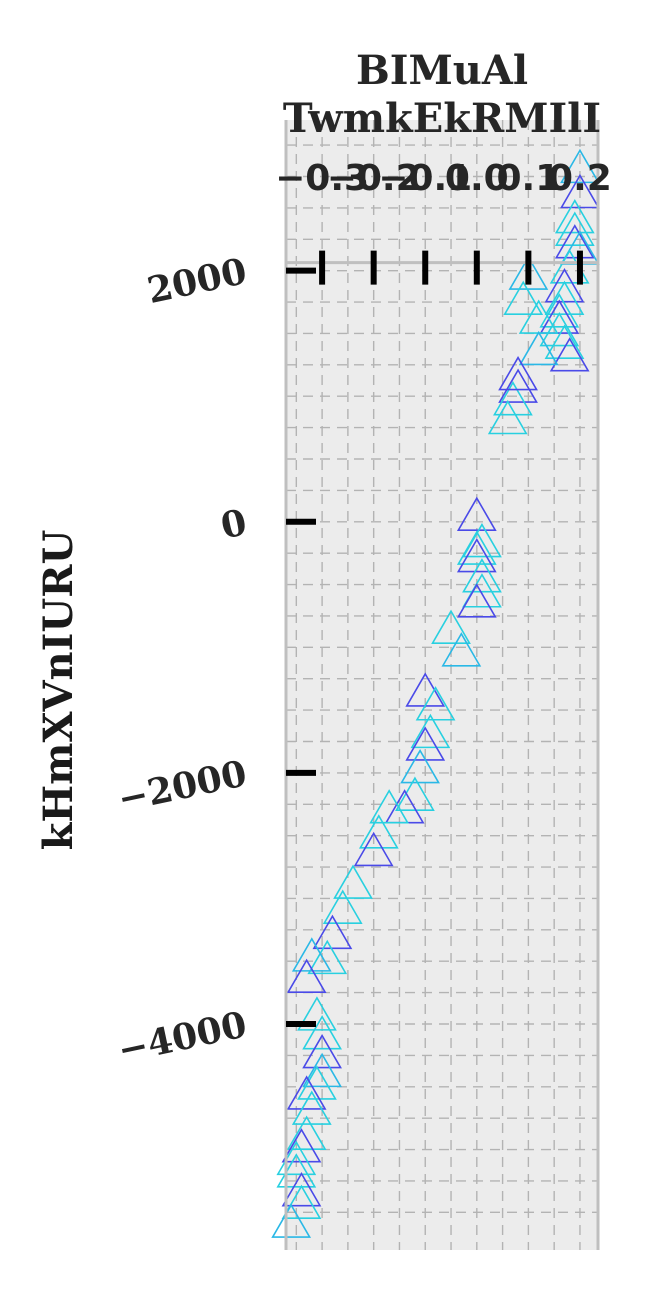 Image resolution: width=645 pixels, height=1290 pixels. Describe the element at coordinates (197, 281) in the screenshot. I see `y-tick-label: 2000` at that location.